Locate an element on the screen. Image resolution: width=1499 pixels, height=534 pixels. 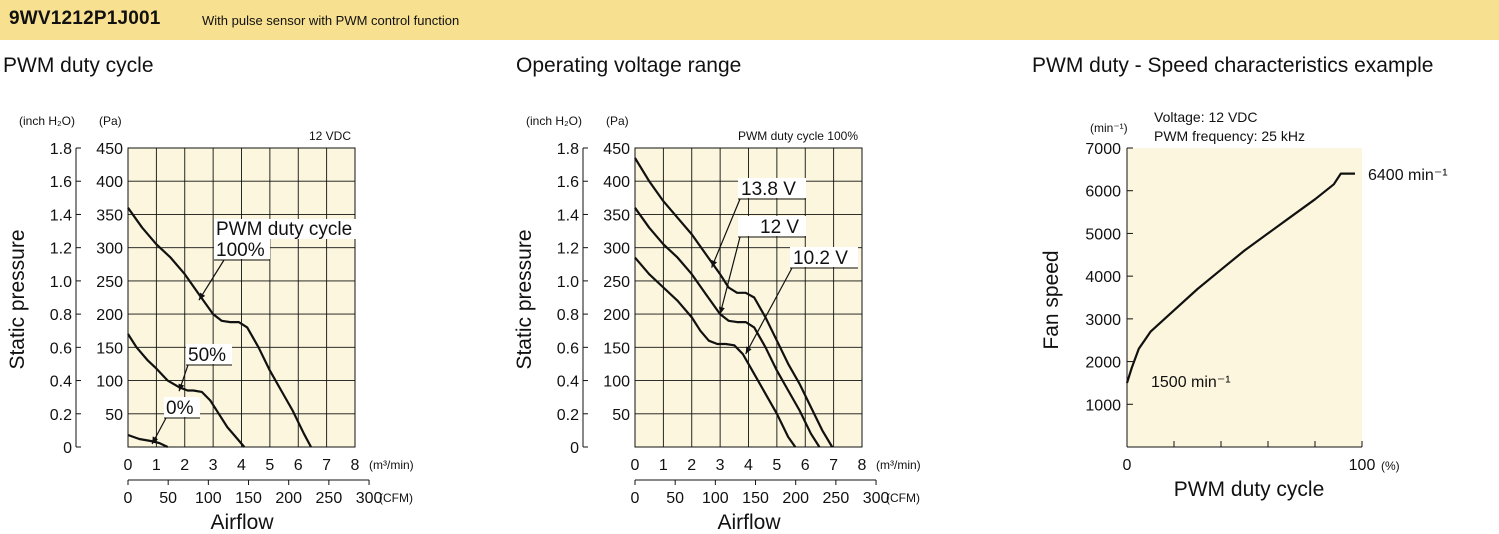
chart2-x-unit: (m³/min) is located at coordinates (898, 465).